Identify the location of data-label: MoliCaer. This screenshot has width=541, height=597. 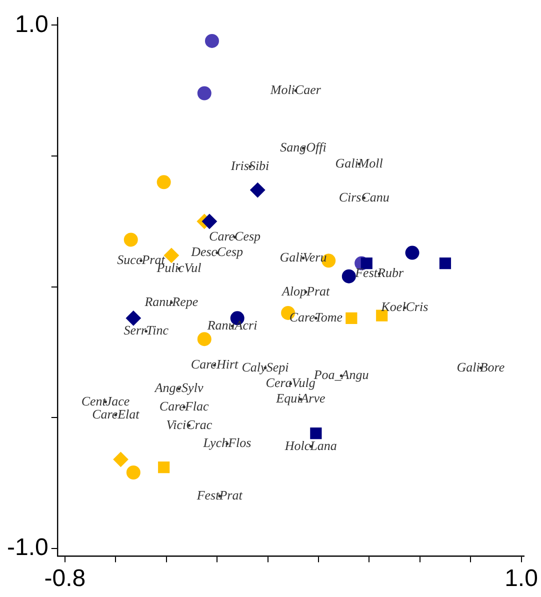
(295, 90).